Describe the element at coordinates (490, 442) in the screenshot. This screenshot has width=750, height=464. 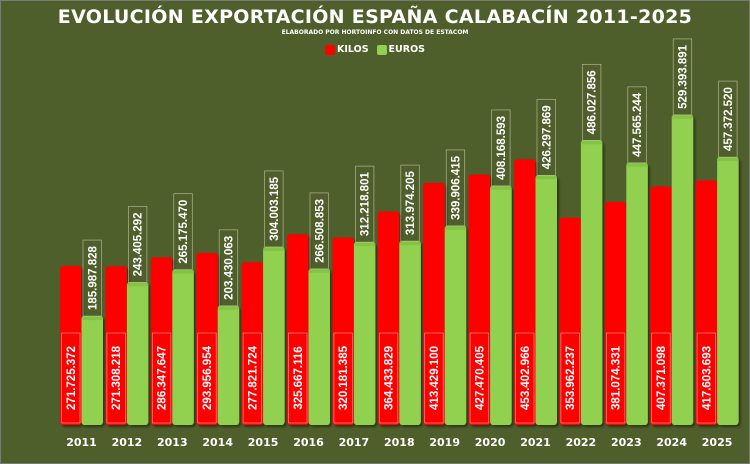
I see `x-tick-label: 2020` at that location.